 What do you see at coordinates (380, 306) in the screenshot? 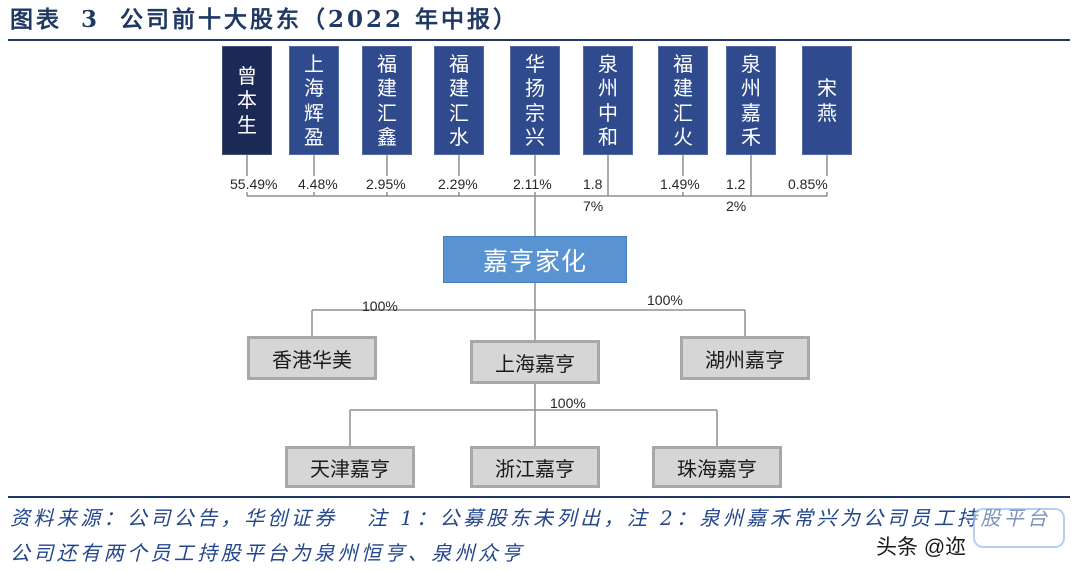
I see `subsidiary-stake-left: 100%` at bounding box center [380, 306].